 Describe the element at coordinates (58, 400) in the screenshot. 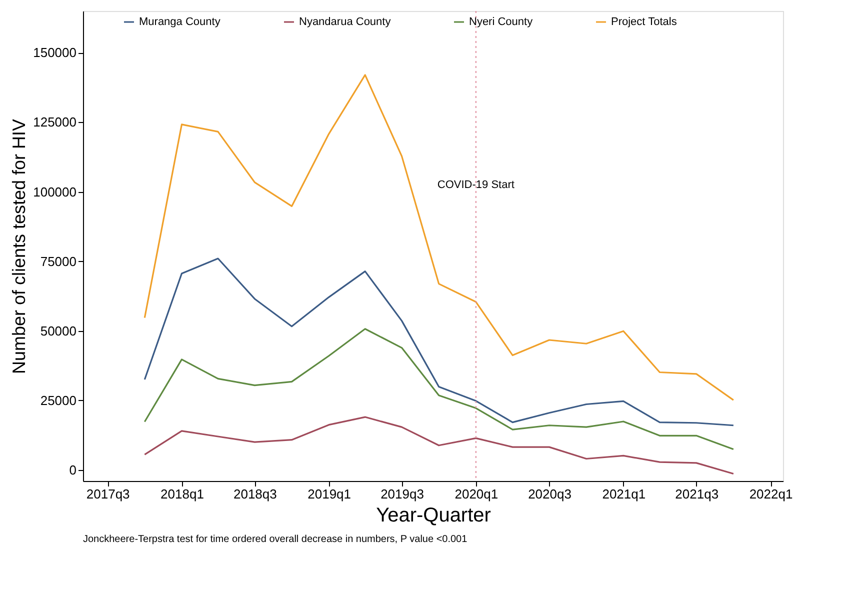

I see `y-tick-label: 25000` at that location.